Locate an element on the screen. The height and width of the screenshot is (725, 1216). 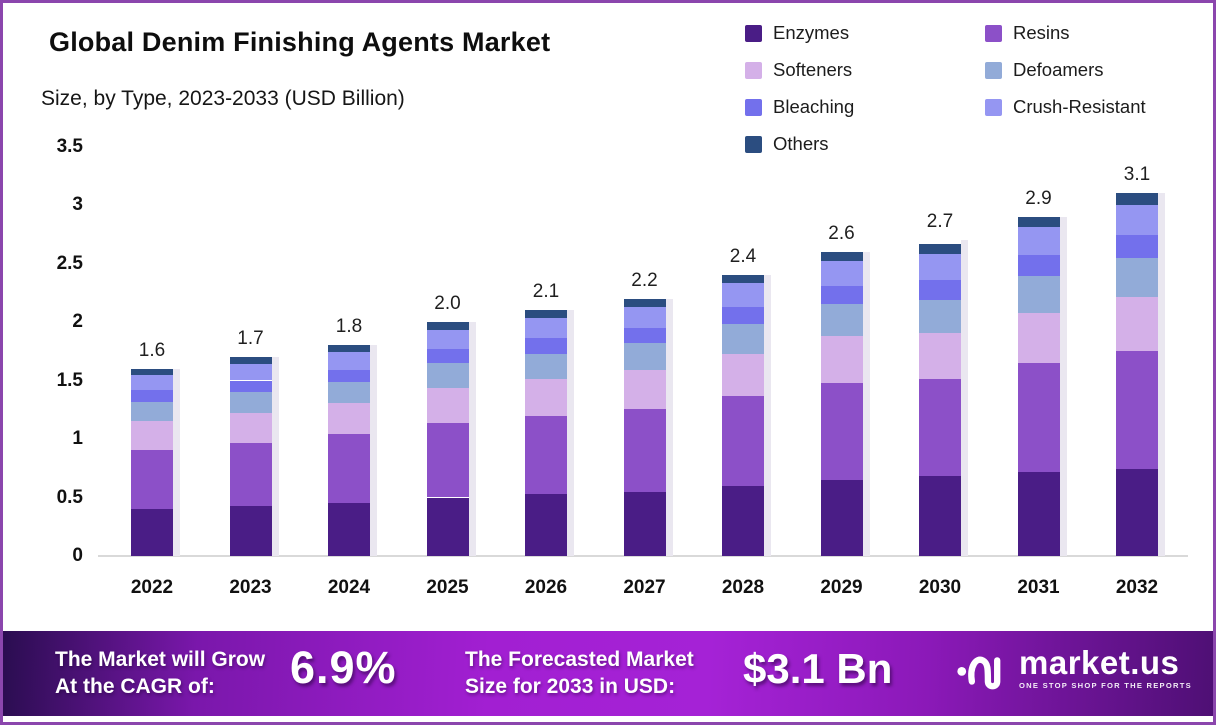
bar-segment-others-2022 is located at coordinates (152, 371).